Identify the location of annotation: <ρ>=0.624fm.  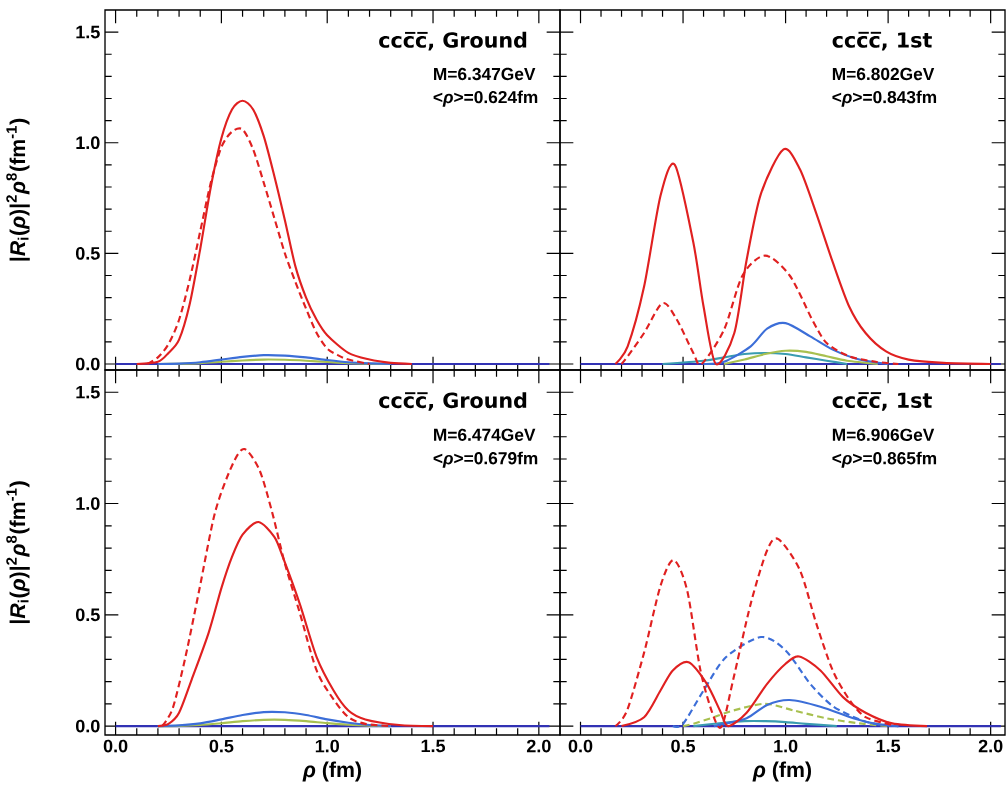
(485, 98).